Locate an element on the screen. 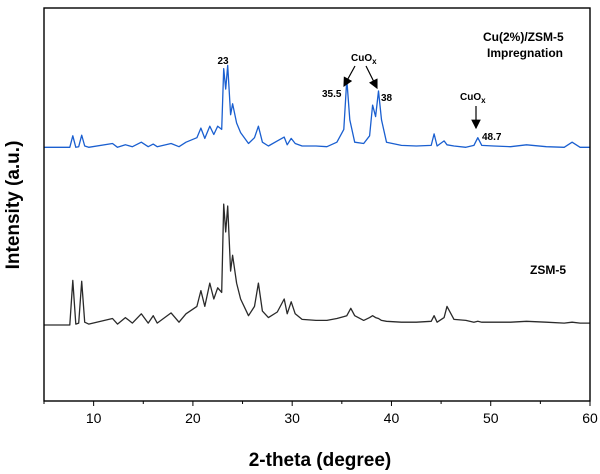 The width and height of the screenshot is (600, 474). peak-label-48-7: 48.7 is located at coordinates (492, 137).